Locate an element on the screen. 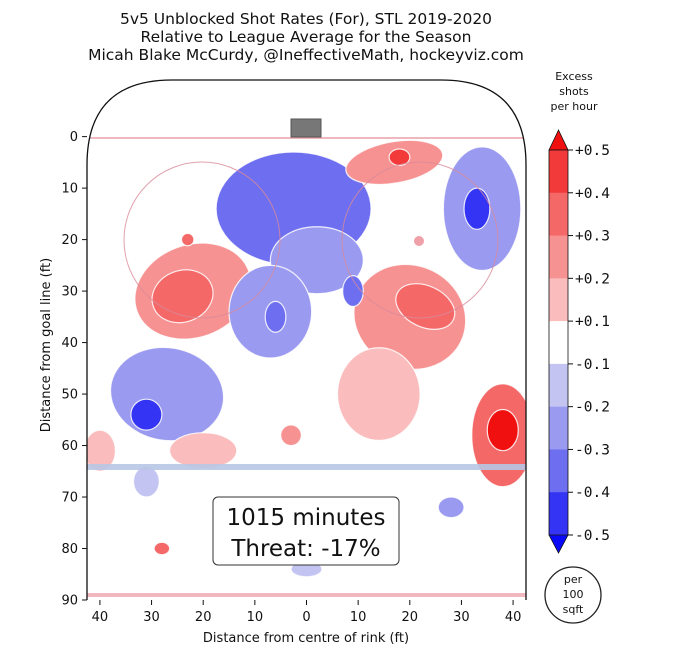 The width and height of the screenshot is (683, 656). blue-line is located at coordinates (306, 467).